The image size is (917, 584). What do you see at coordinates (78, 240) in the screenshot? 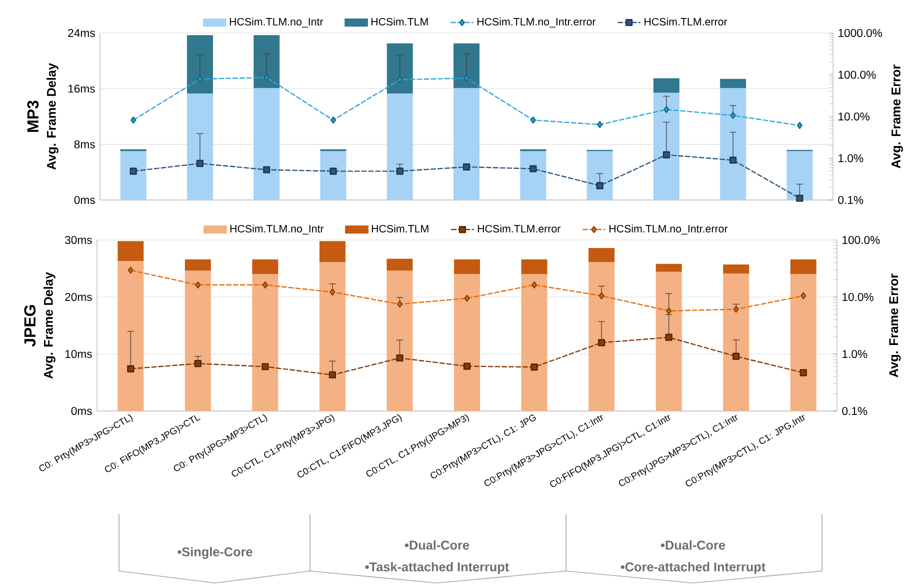
I see `y-tick-label: 30ms` at bounding box center [78, 240].